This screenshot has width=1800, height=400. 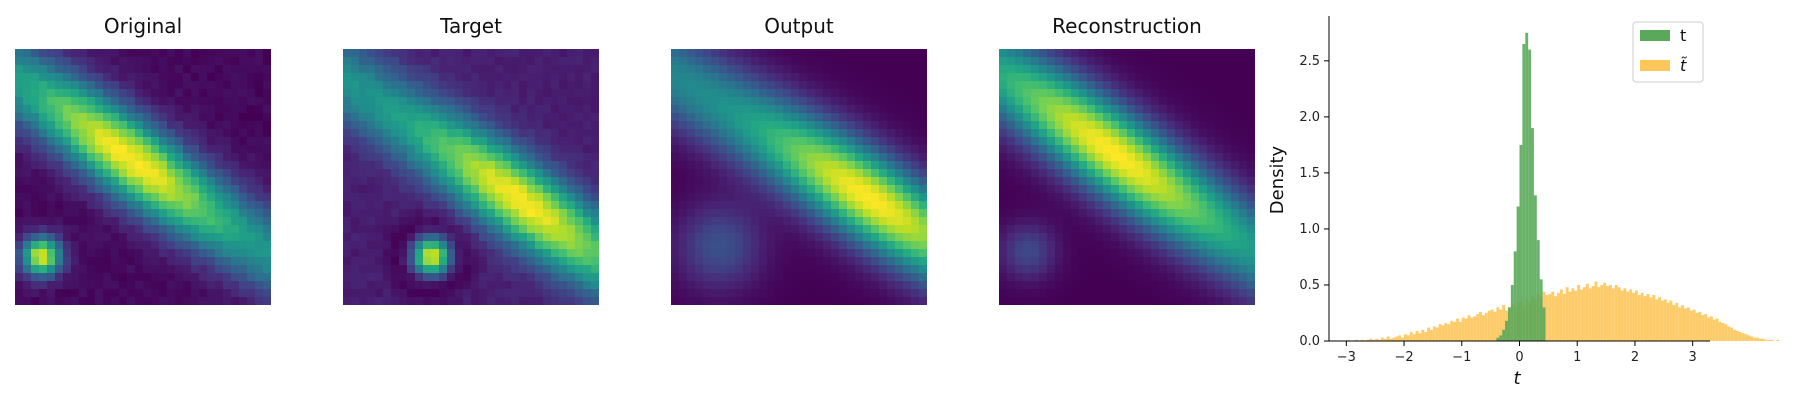 What do you see at coordinates (1309, 173) in the screenshot?
I see `y-tick-label: 1.5` at bounding box center [1309, 173].